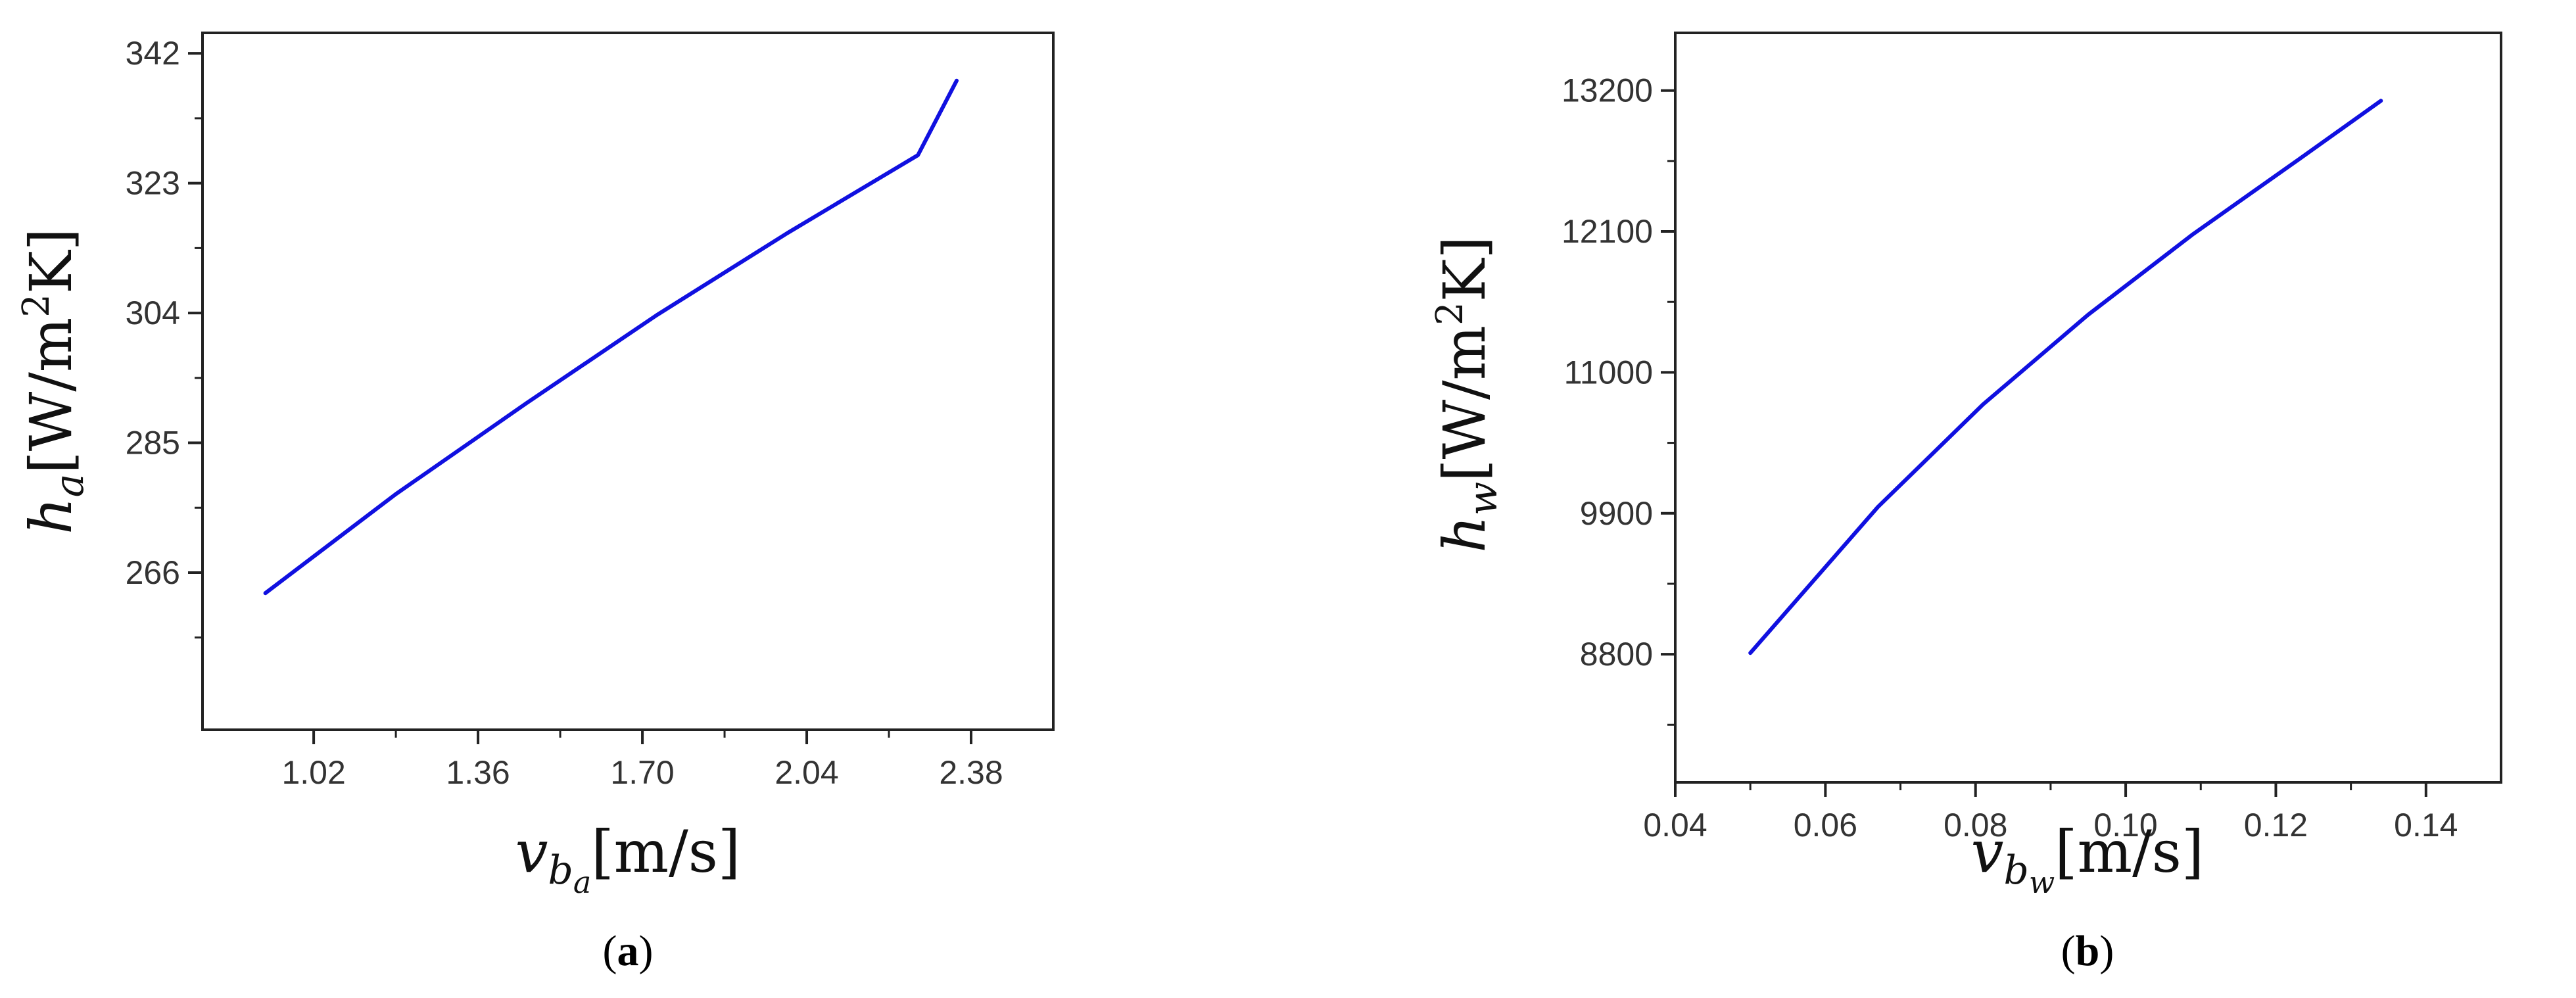 This screenshot has height=998, width=2576. What do you see at coordinates (1826, 826) in the screenshot?
I see `panel-b-x-tick-label: 0.06` at bounding box center [1826, 826].